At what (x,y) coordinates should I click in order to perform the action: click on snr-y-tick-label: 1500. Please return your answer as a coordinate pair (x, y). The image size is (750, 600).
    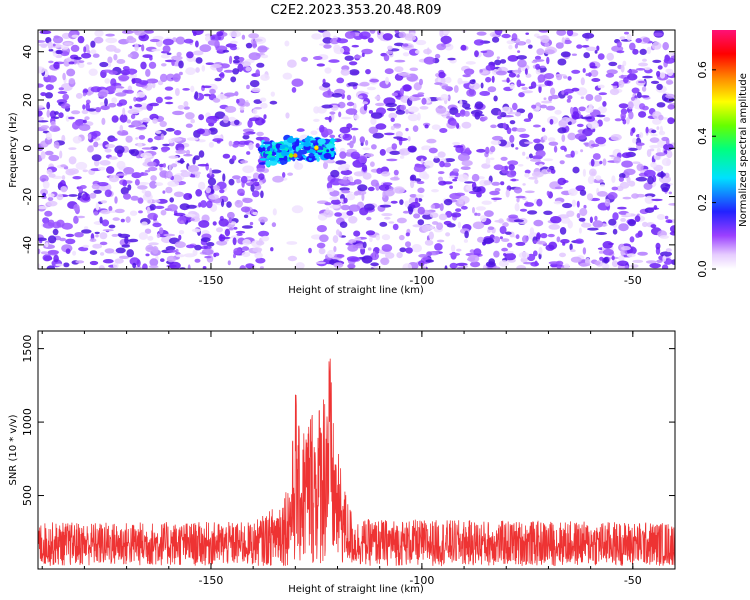
    Looking at the image, I should click on (27, 349).